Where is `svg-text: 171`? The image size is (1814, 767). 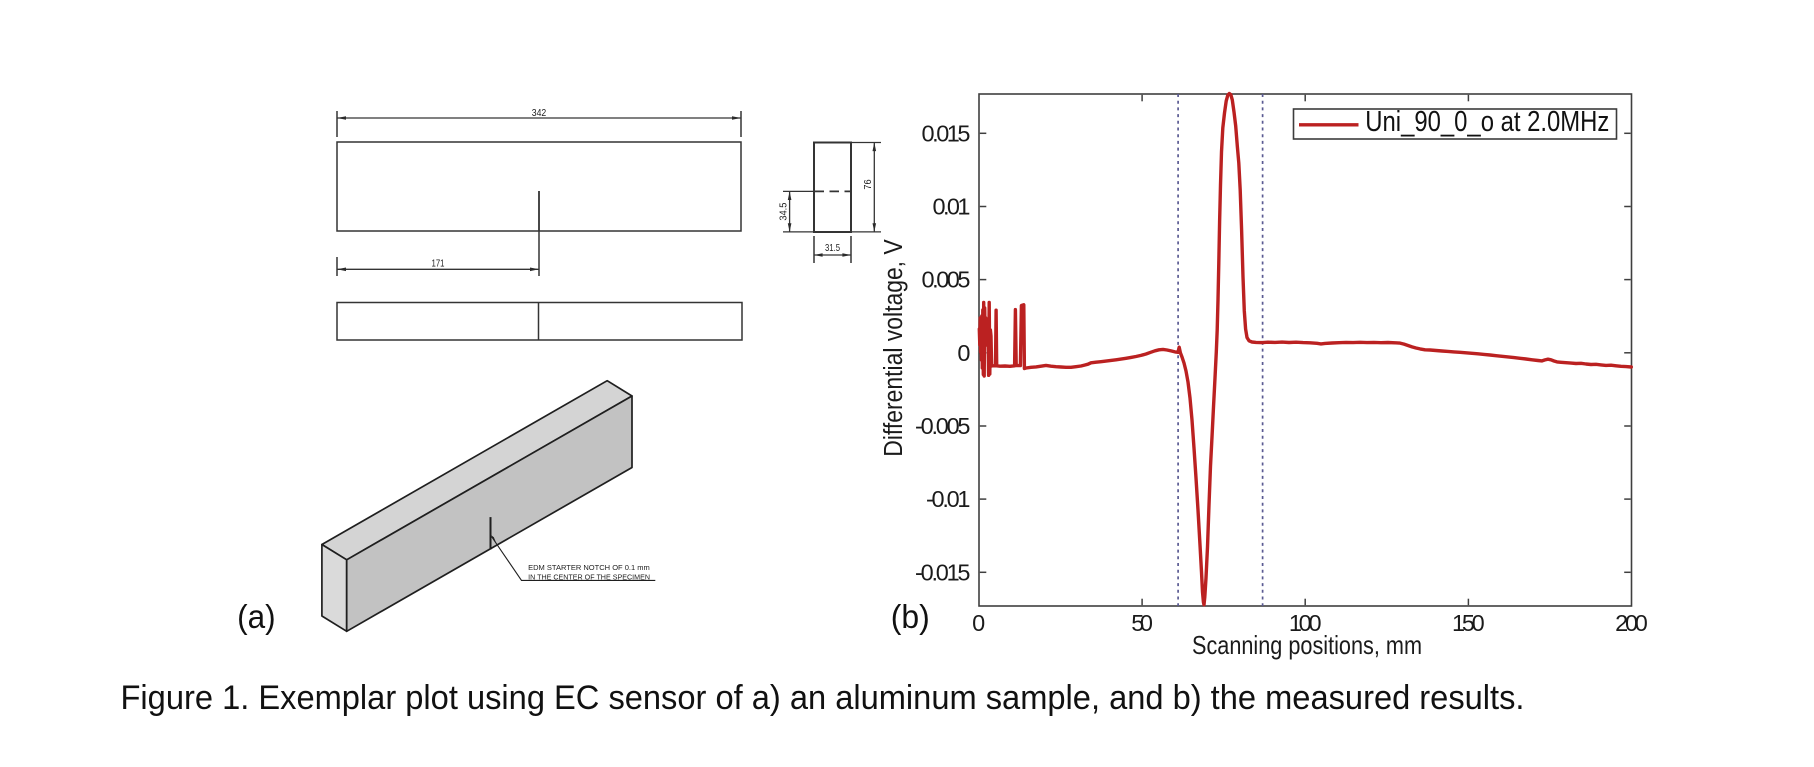
svg-text: 171 is located at coordinates (438, 264).